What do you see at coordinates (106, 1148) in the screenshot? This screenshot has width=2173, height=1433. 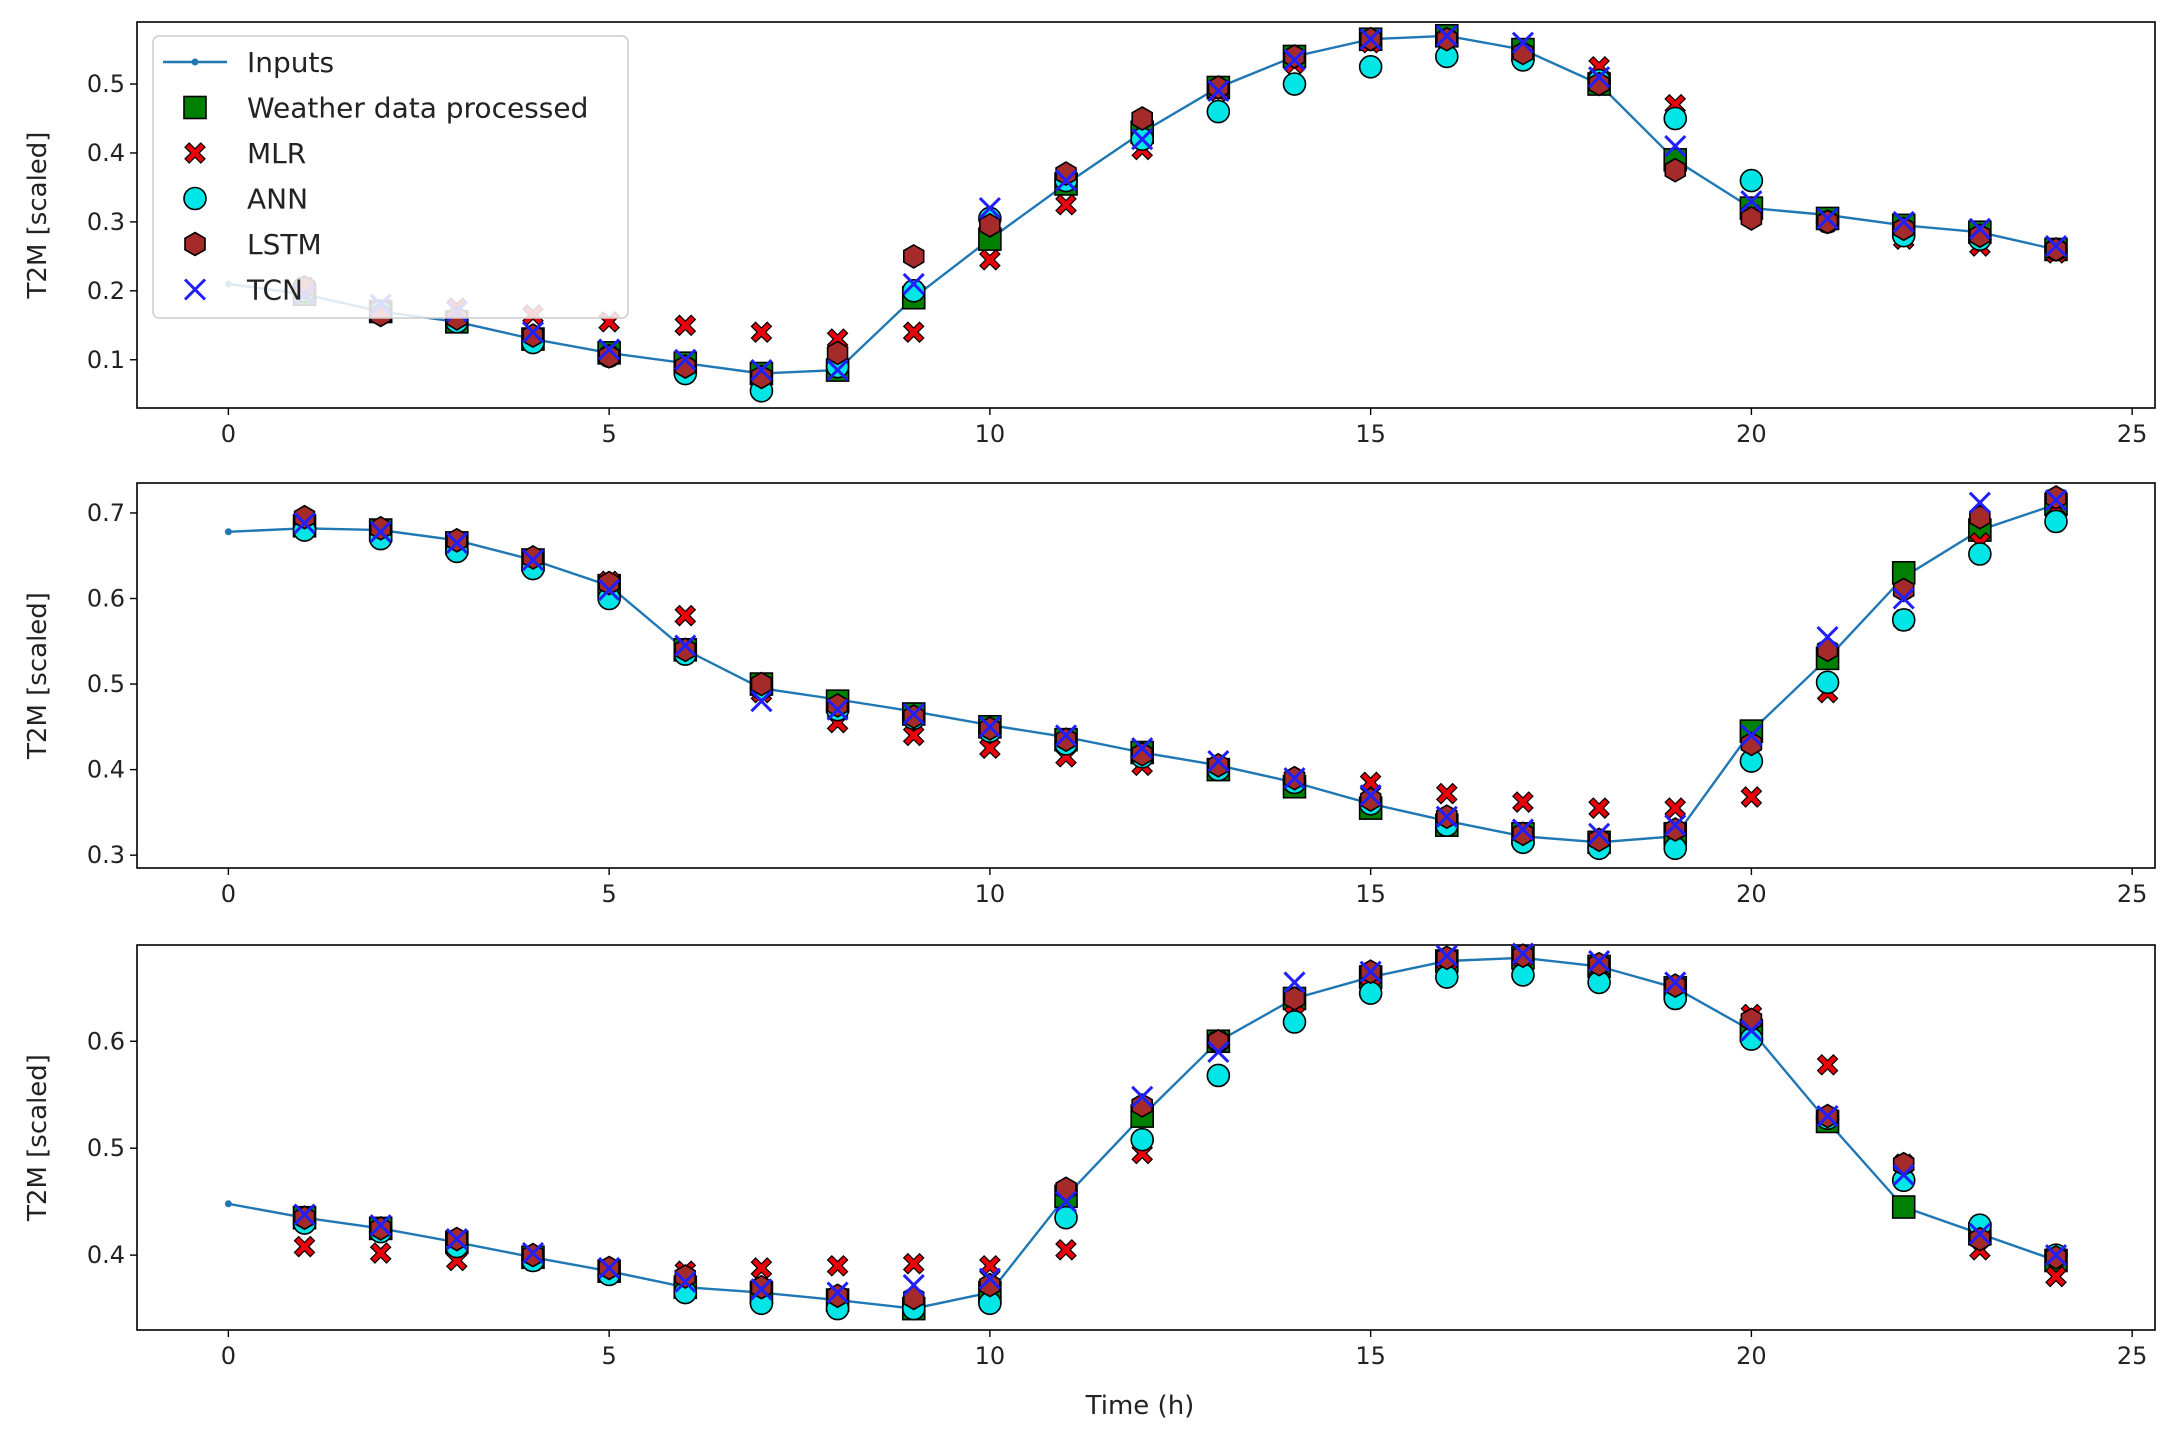 I see `y-tick-label: 0.5` at bounding box center [106, 1148].